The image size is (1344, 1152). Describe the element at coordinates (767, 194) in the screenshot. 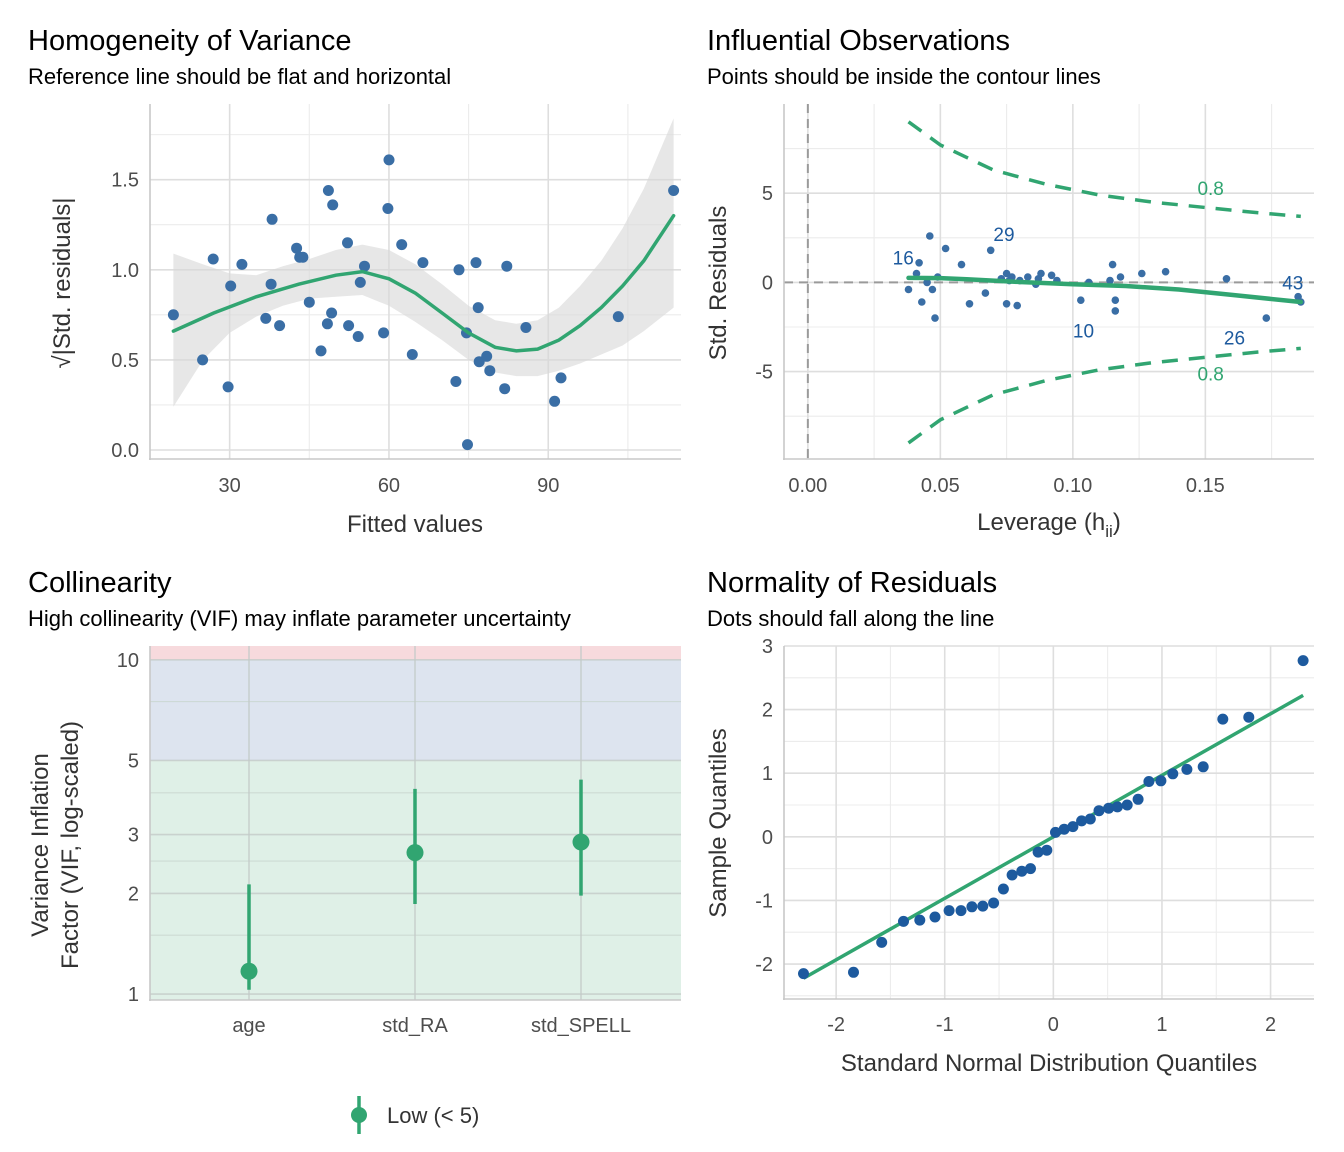

I see `y-tick-label: 5` at that location.